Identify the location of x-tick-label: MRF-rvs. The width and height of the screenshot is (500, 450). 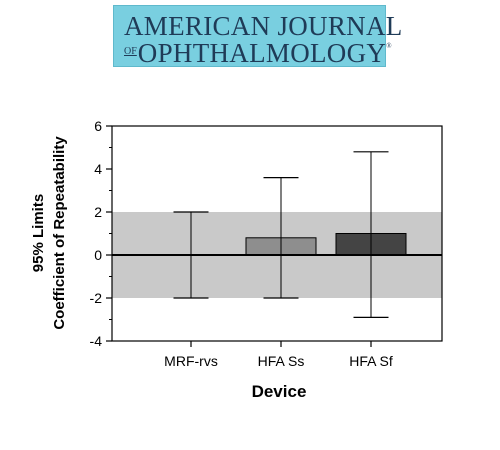
(191, 361).